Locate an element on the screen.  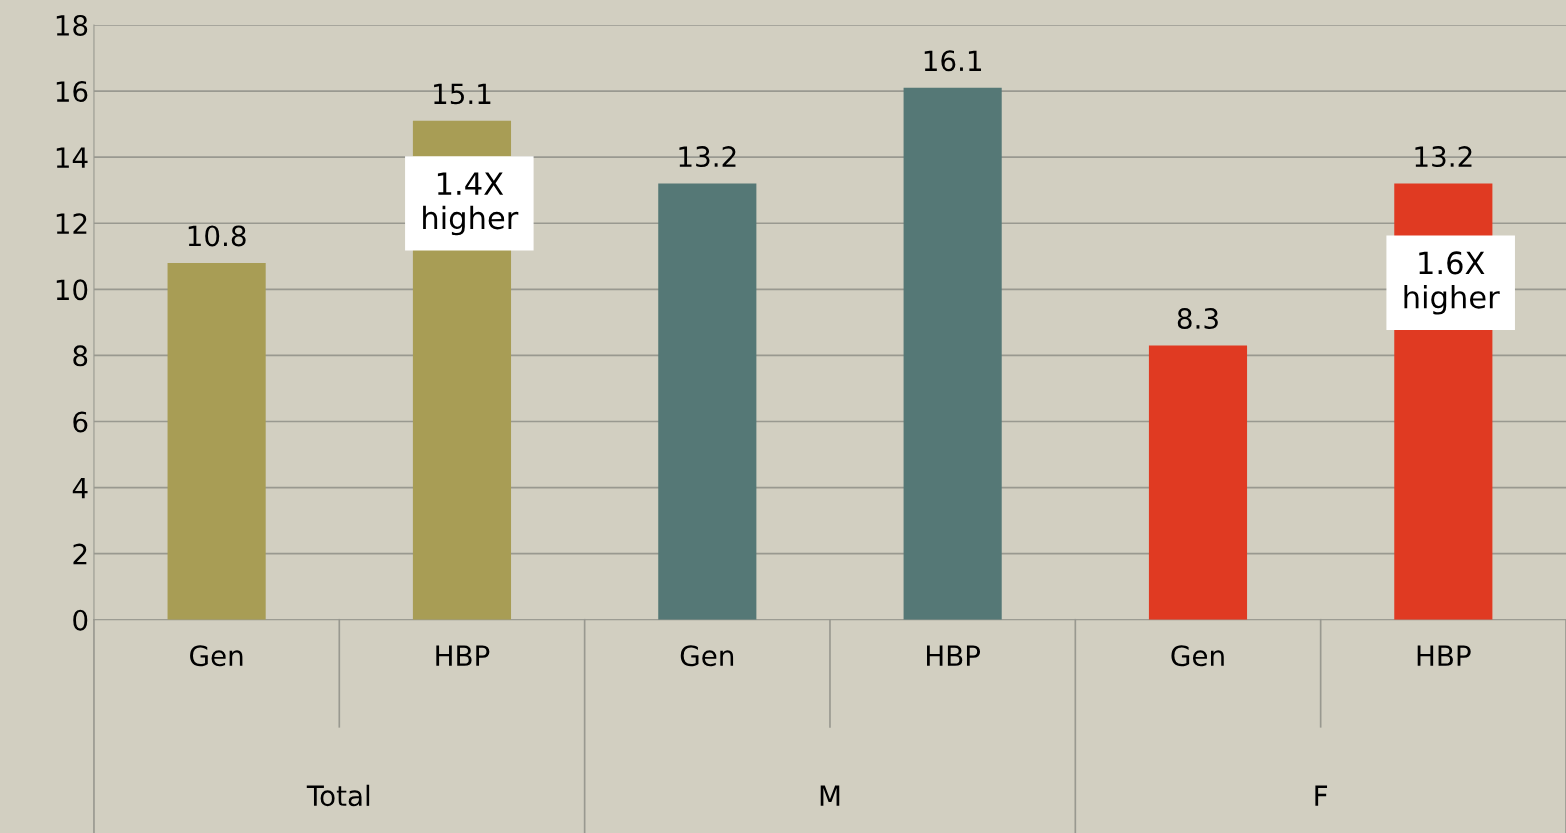
y-tick-label: 12 is located at coordinates (71, 223).